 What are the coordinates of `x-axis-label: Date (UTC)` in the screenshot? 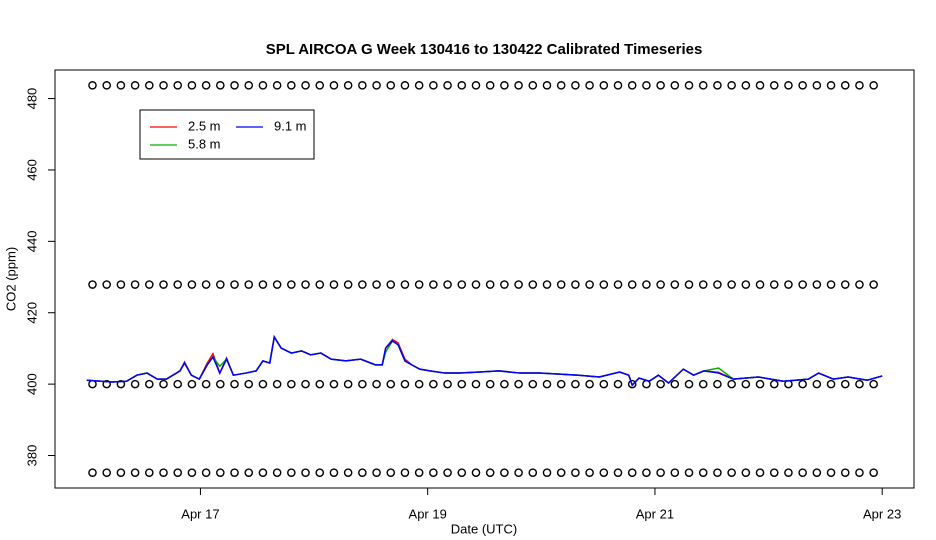 It's located at (484, 528).